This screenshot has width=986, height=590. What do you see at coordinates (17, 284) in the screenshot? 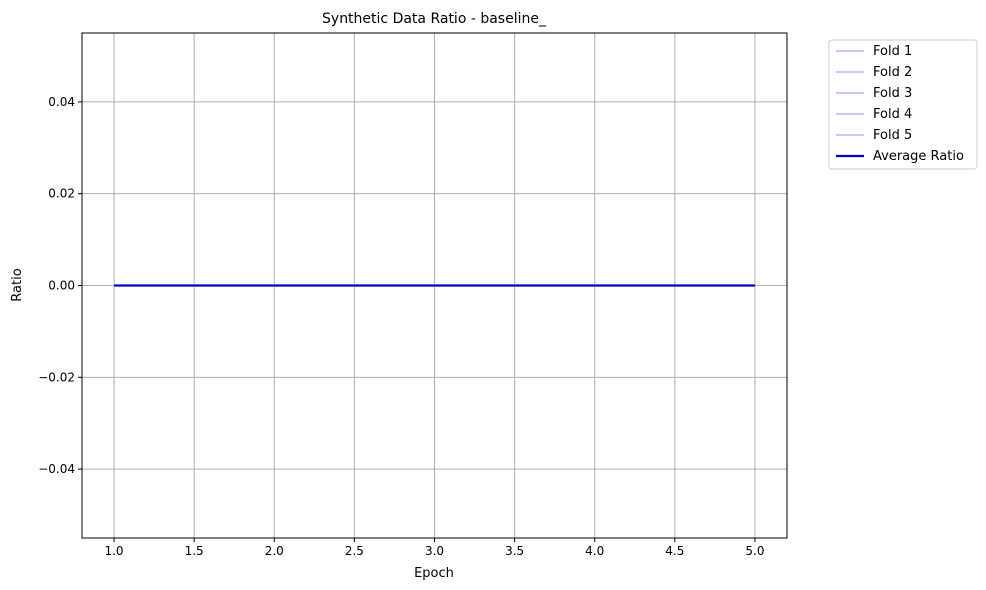
I see `y-axis-label: Ratio` at bounding box center [17, 284].